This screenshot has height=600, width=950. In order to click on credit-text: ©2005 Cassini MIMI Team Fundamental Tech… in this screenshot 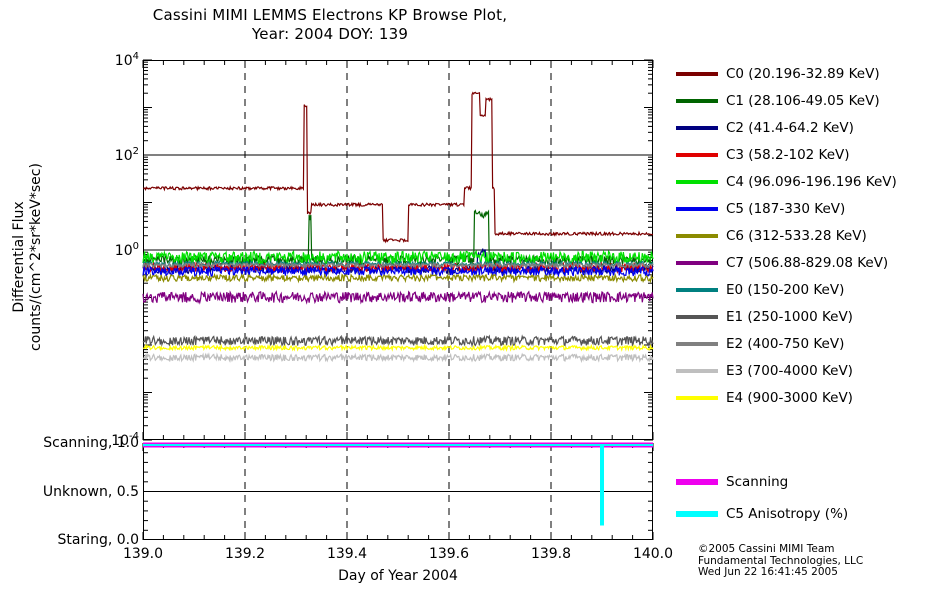, I will do `click(781, 560)`.